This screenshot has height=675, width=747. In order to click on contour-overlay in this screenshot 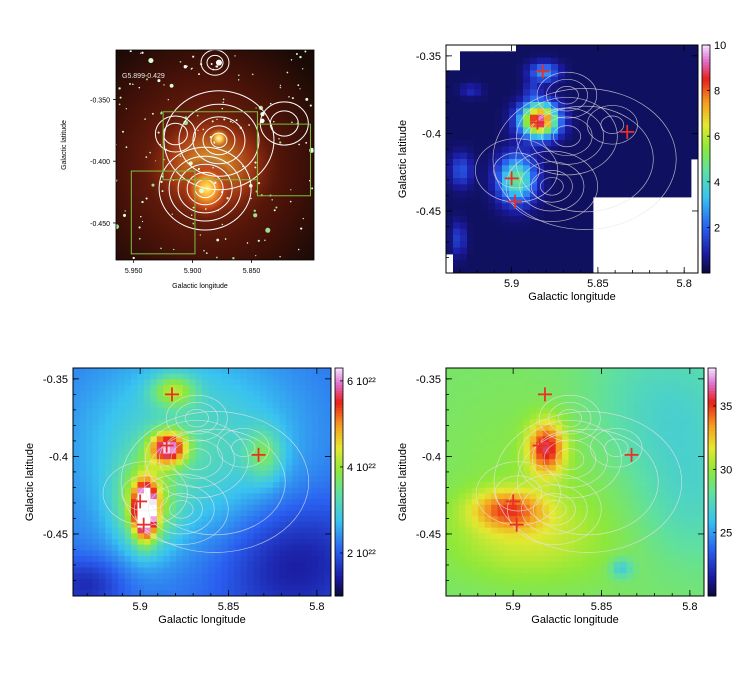, I will do `click(579, 473)`.